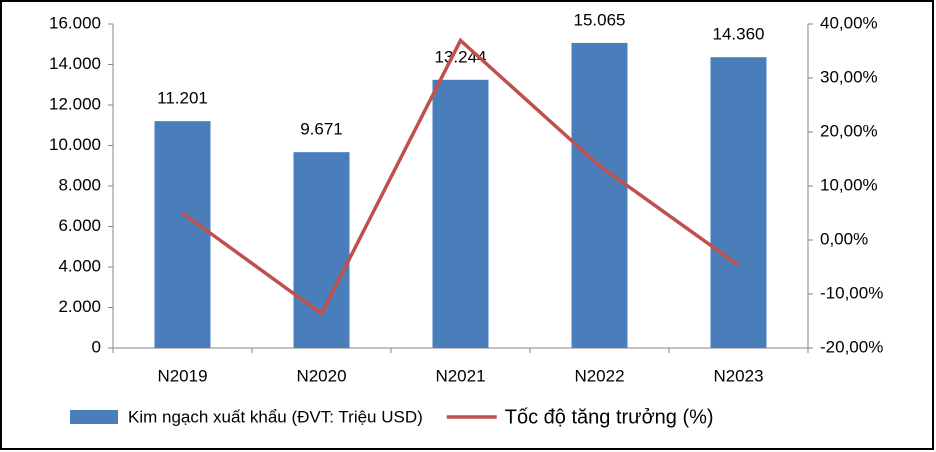  Describe the element at coordinates (460, 375) in the screenshot. I see `x-tick-label: N2021` at that location.